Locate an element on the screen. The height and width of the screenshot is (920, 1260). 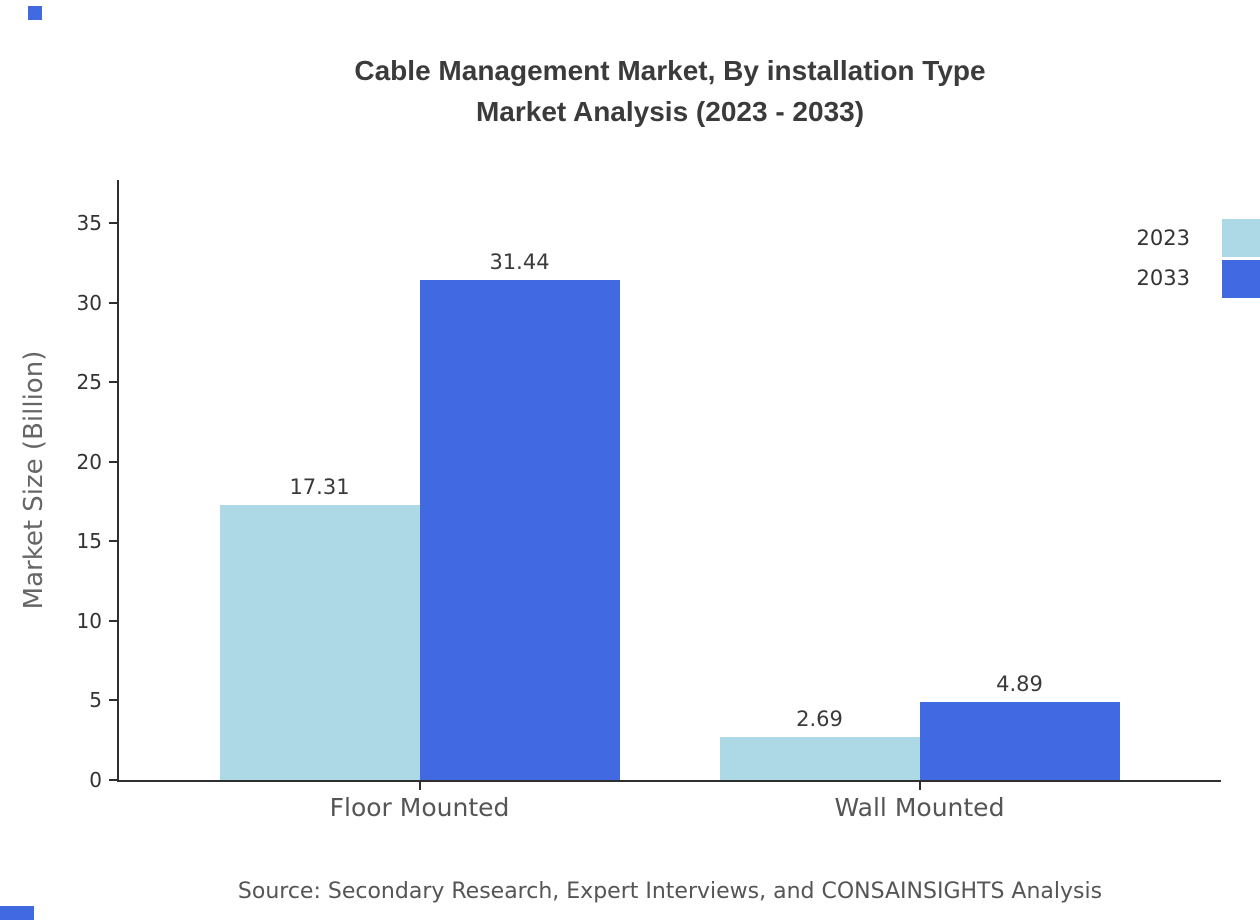
legend-swatch-2023 is located at coordinates (1241, 238).